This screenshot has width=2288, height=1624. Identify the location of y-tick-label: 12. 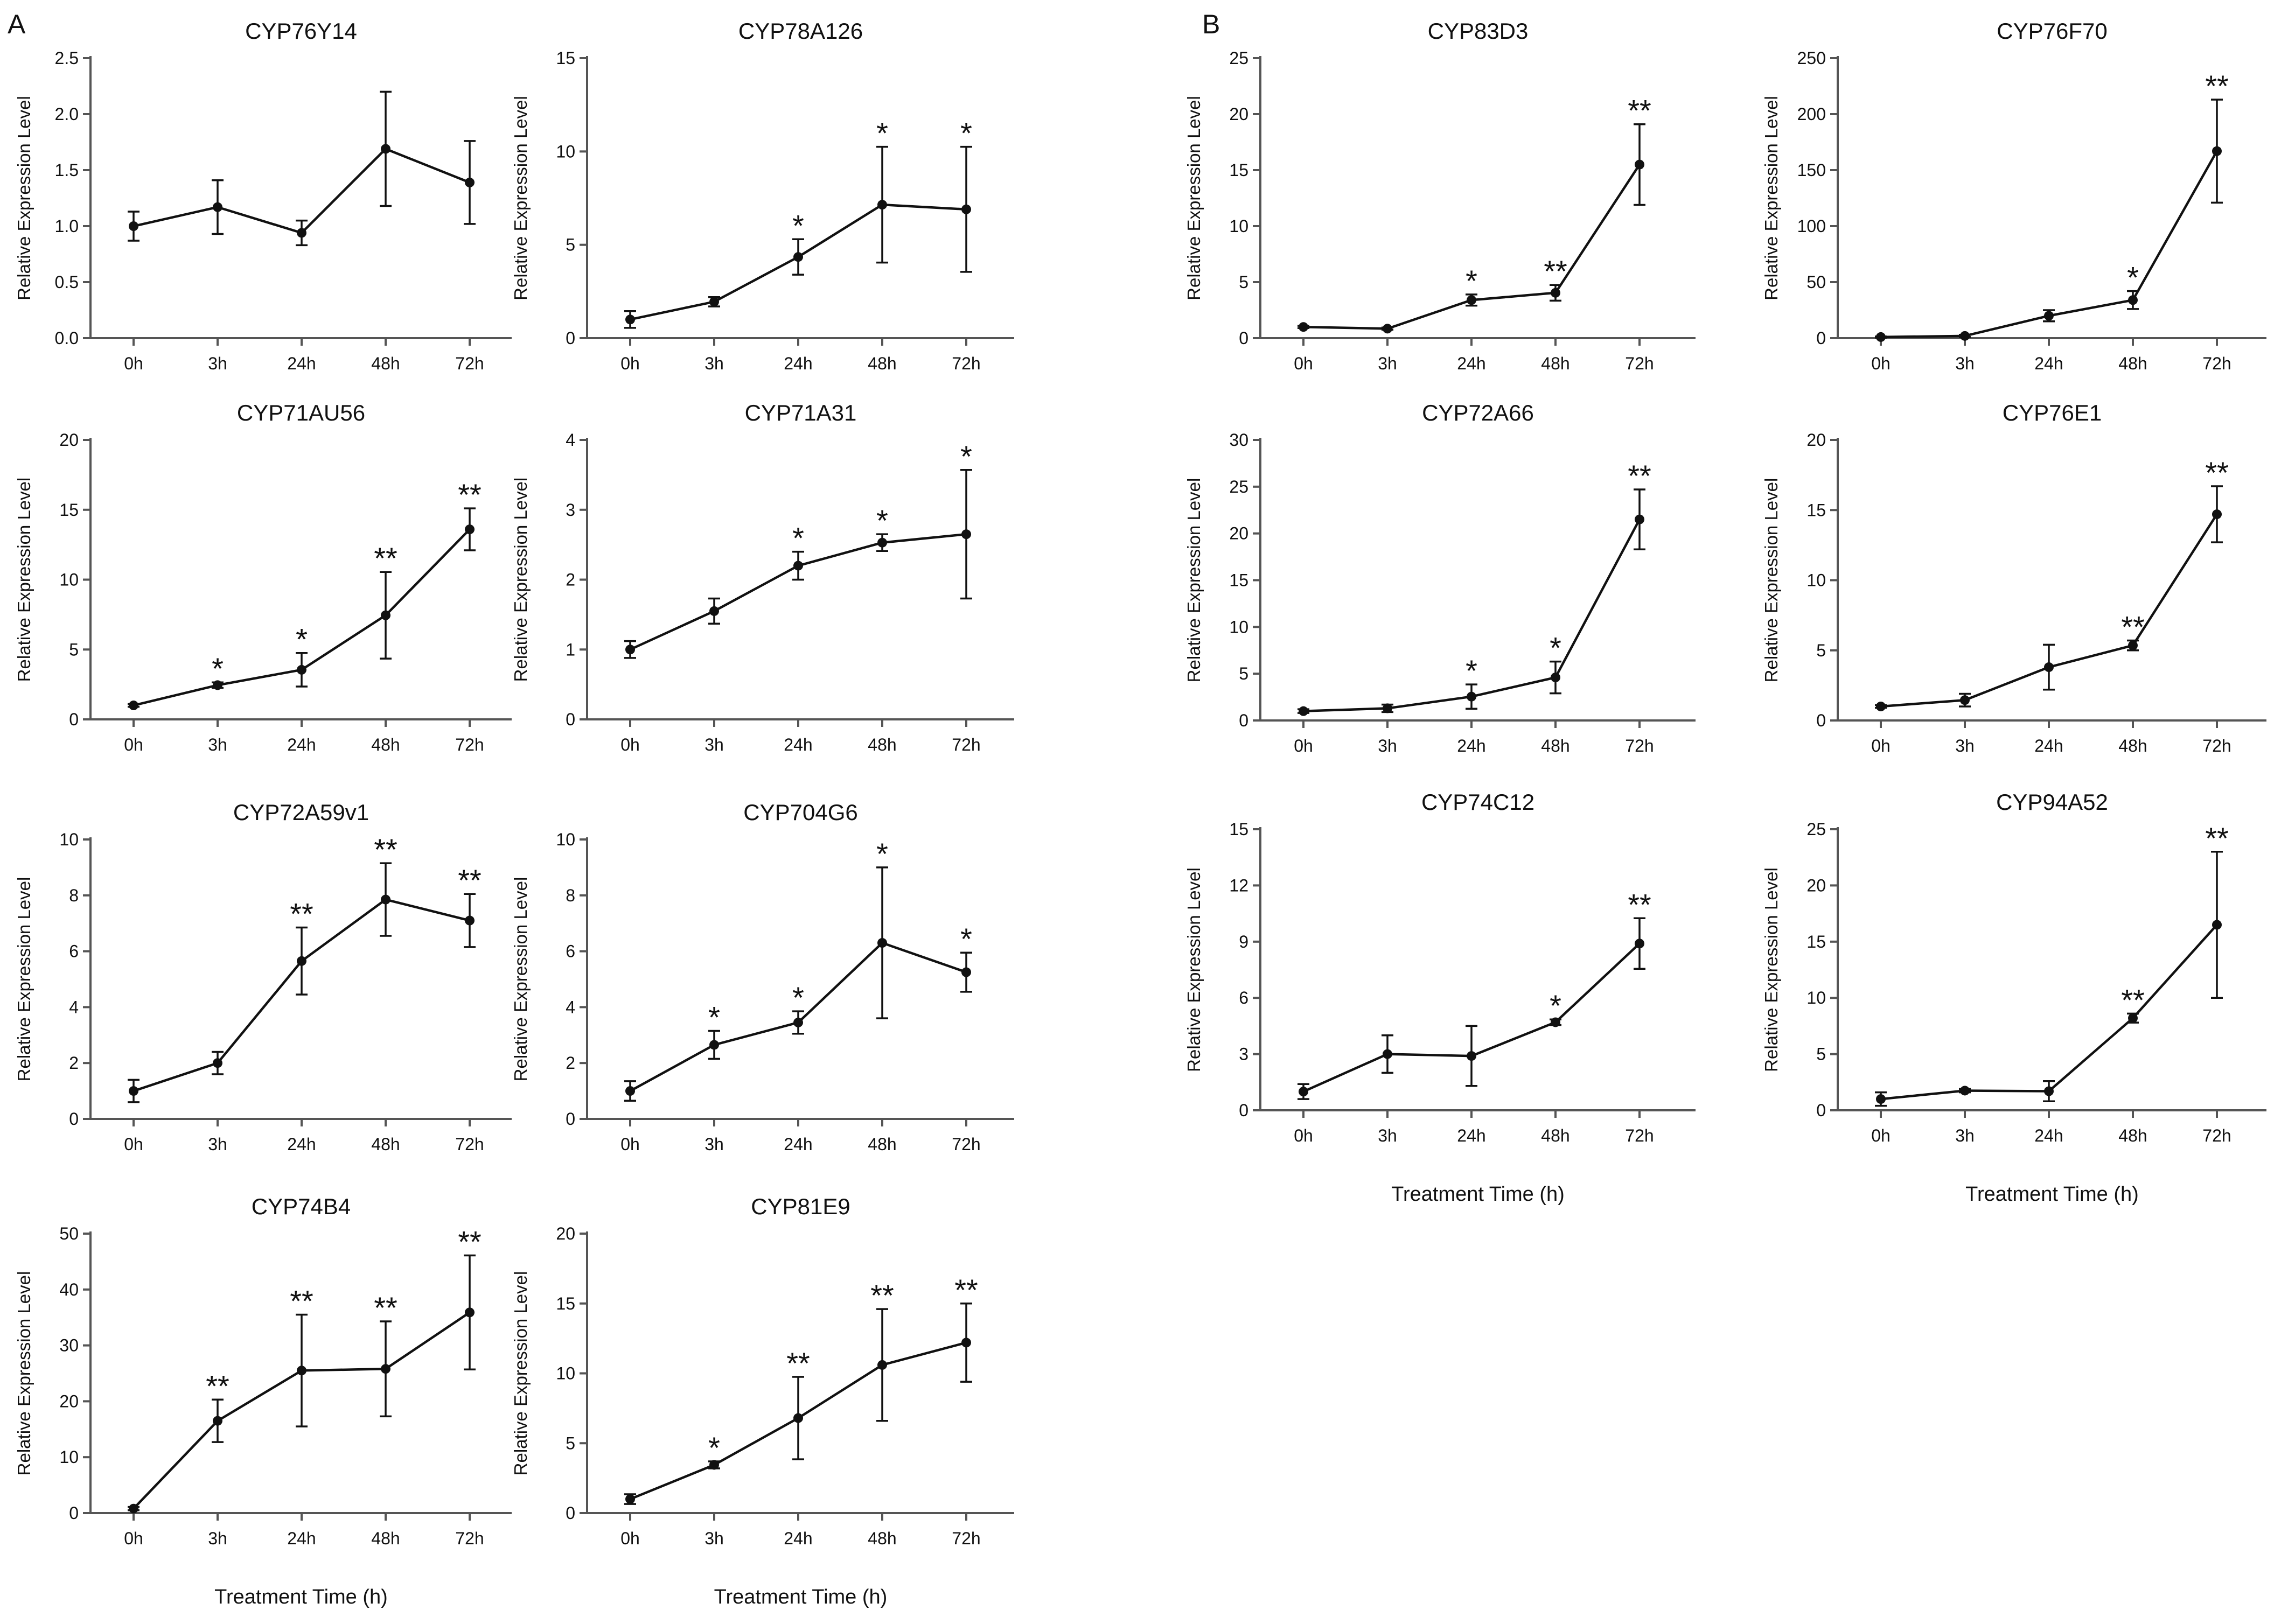
(1238, 885).